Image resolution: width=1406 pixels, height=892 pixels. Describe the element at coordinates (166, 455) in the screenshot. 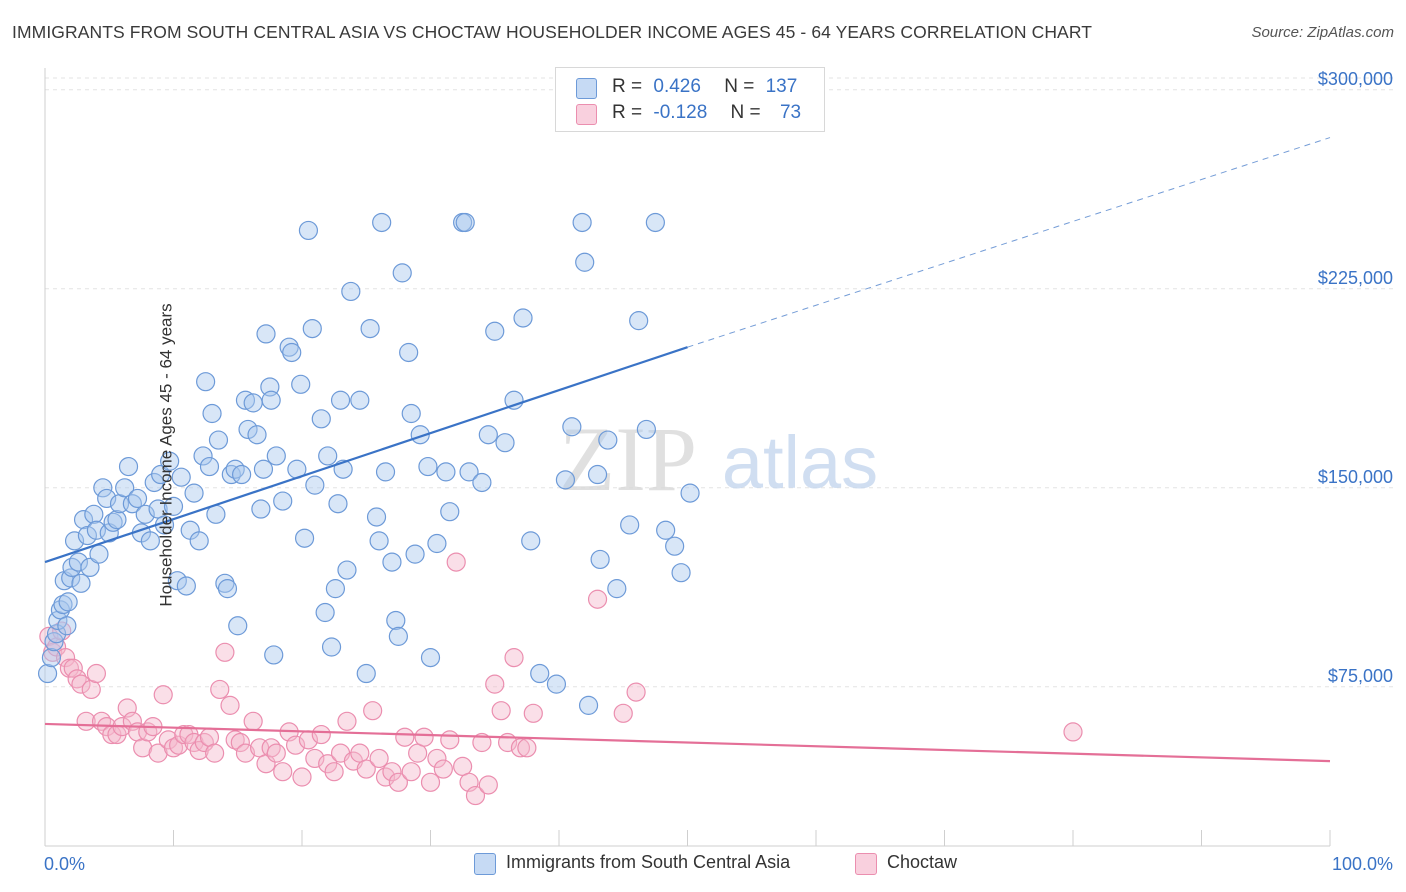

I see `y-axis-label: Householder Income Ages 45 - 64 years` at that location.